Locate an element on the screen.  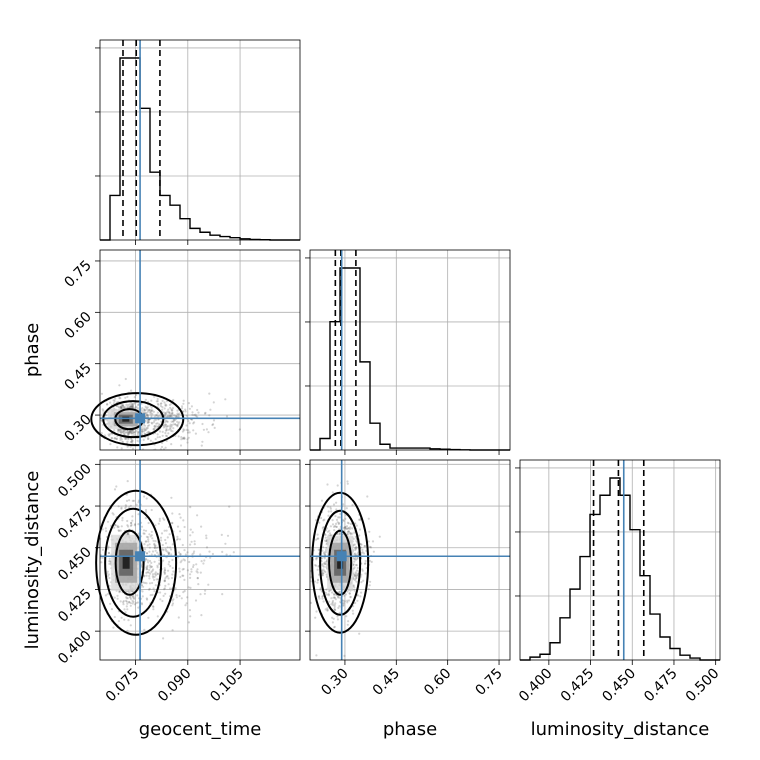
truth-marker is located at coordinates (140, 418).